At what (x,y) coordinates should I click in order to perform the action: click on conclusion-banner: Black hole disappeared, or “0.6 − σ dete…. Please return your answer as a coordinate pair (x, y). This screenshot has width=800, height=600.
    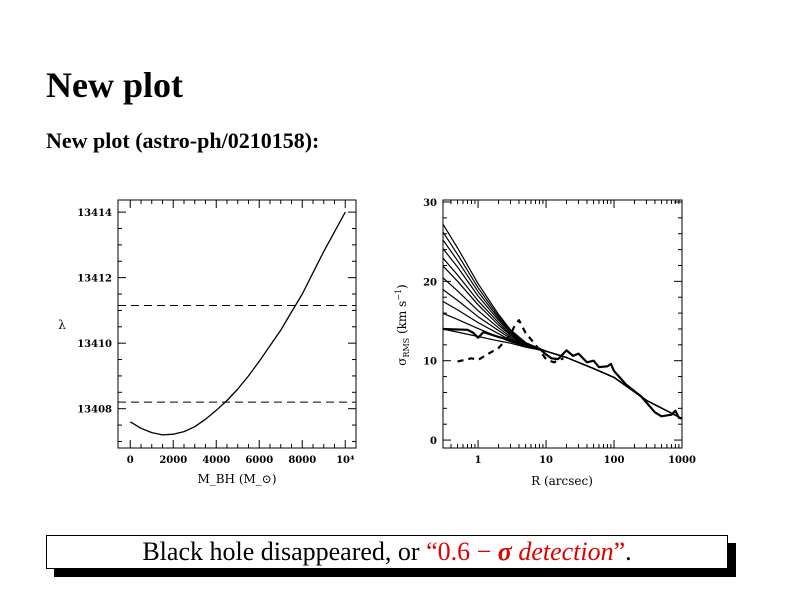
    Looking at the image, I should click on (387, 552).